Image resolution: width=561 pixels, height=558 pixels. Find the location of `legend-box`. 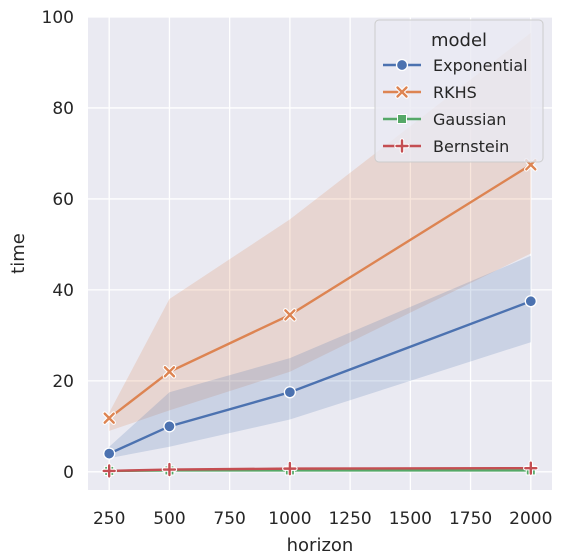

legend-box is located at coordinates (459, 91).